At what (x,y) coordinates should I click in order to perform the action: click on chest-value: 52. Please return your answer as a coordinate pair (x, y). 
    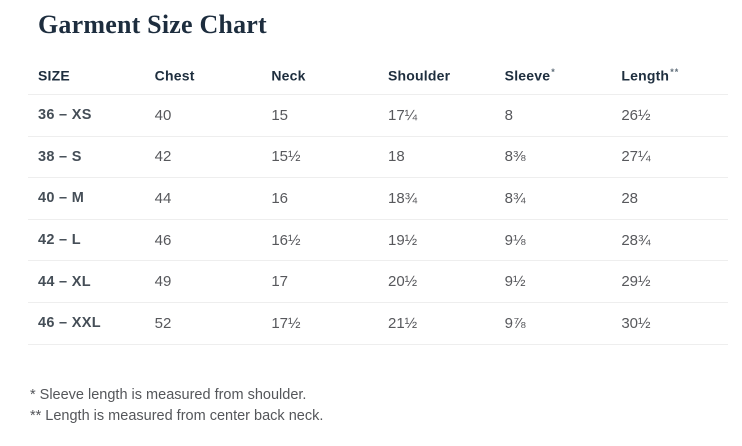
    Looking at the image, I should click on (163, 323).